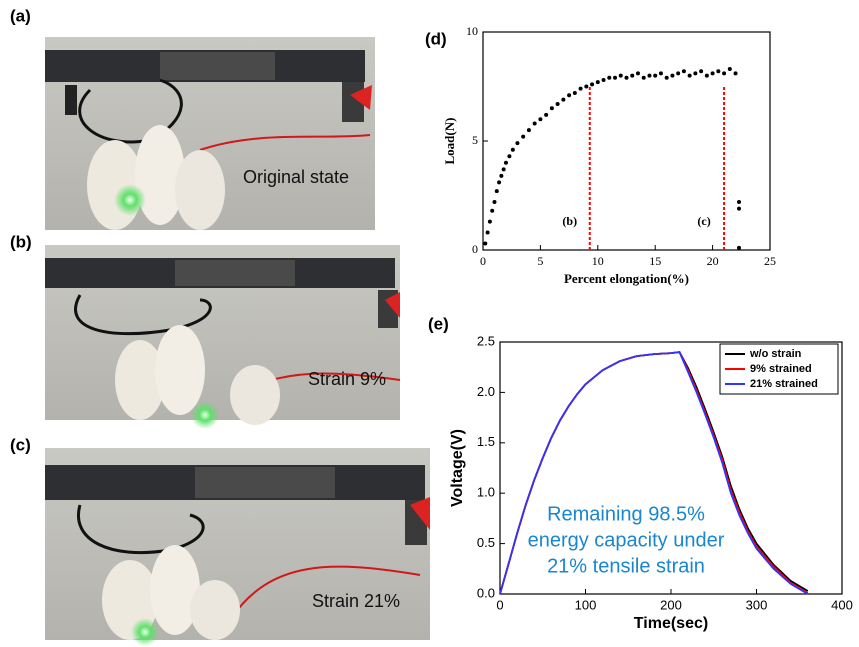 The width and height of the screenshot is (859, 647). Describe the element at coordinates (296, 177) in the screenshot. I see `caption: Original state` at that location.